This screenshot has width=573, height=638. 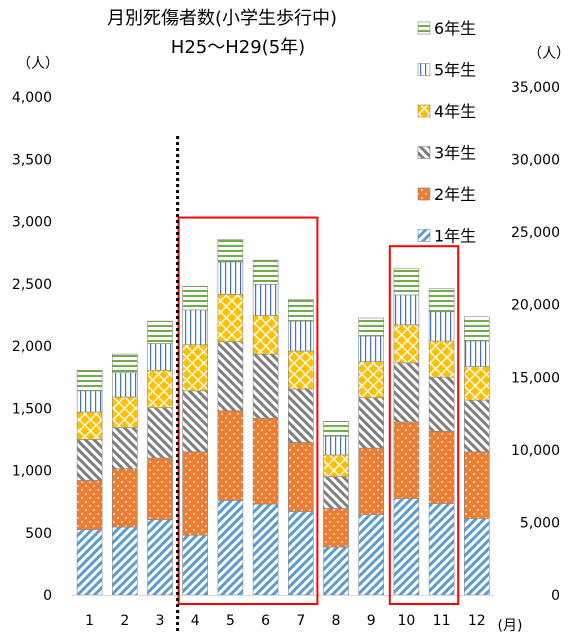 What do you see at coordinates (89, 621) in the screenshot?
I see `x-tick-label: 1` at bounding box center [89, 621].